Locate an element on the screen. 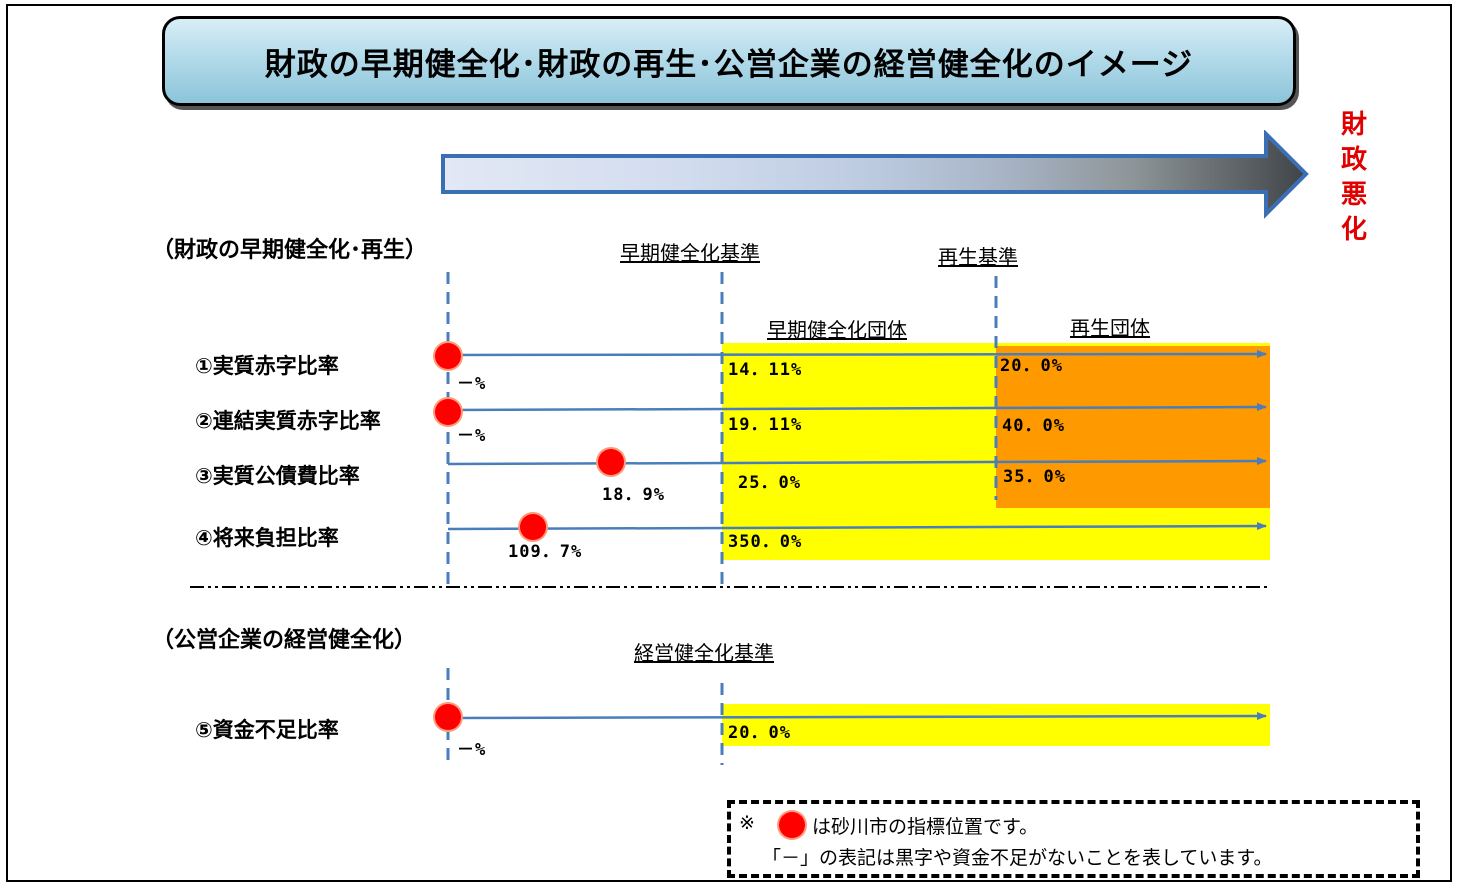 This screenshot has width=1461, height=889. indicator-5-city-value: －% is located at coordinates (472, 750).